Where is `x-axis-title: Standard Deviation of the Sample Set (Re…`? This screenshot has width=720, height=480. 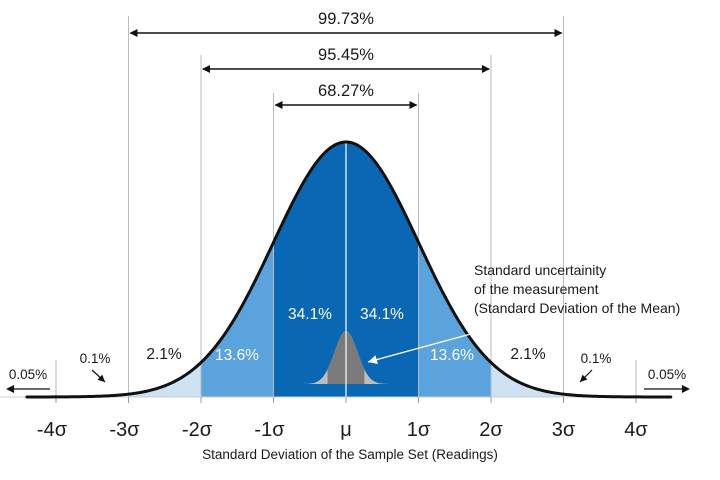 x-axis-title: Standard Deviation of the Sample Set (Re… is located at coordinates (350, 454).